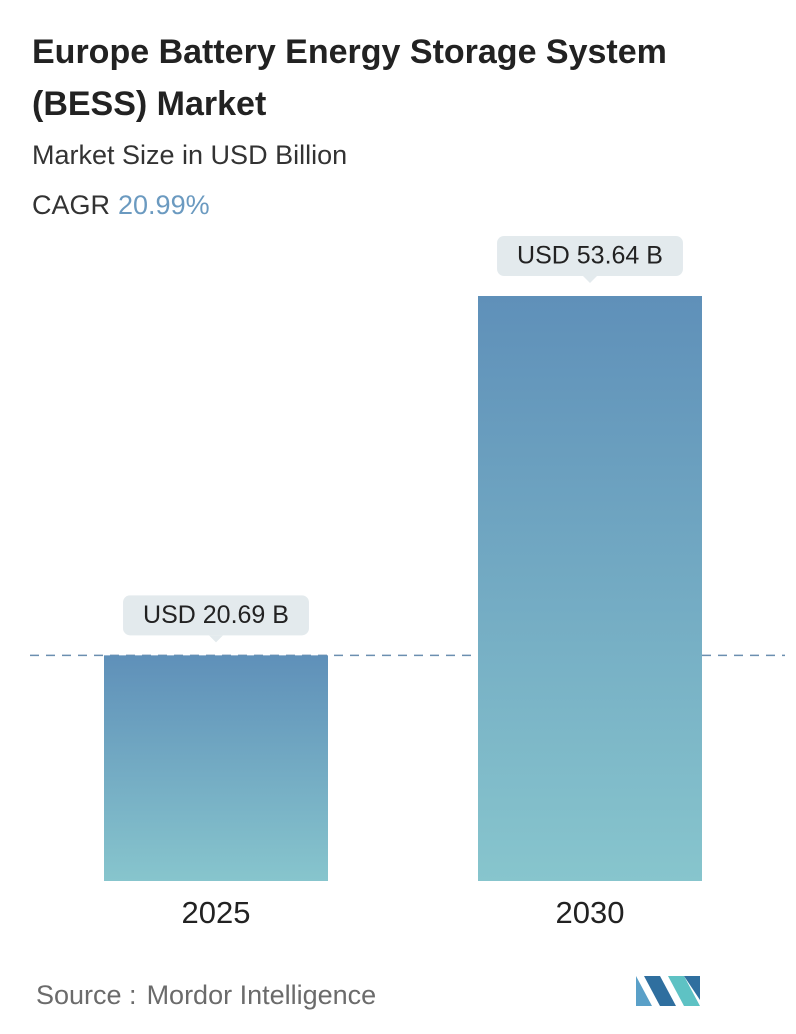 The height and width of the screenshot is (1034, 796). I want to click on data-label: USD 53.64 B, so click(590, 256).